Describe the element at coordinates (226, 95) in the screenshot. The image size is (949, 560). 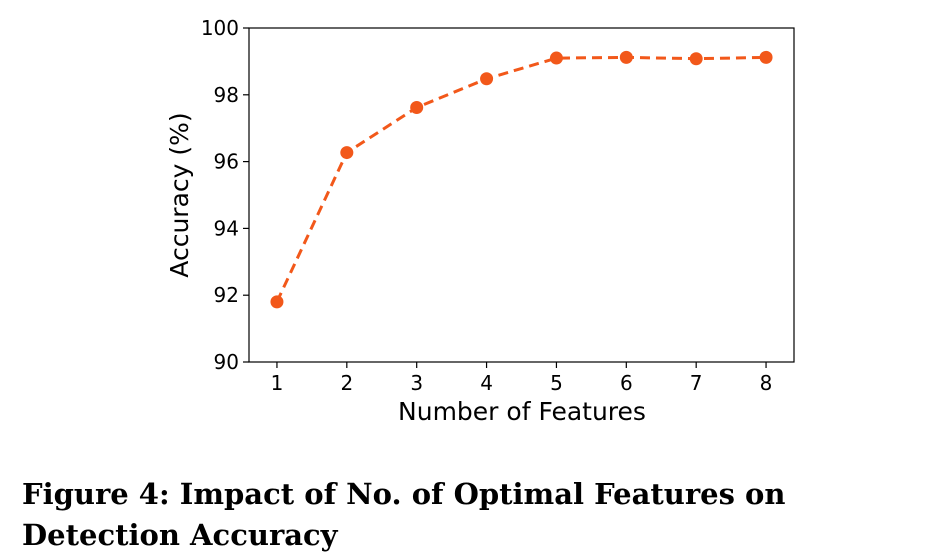
I see `y-tick-label: 98` at that location.